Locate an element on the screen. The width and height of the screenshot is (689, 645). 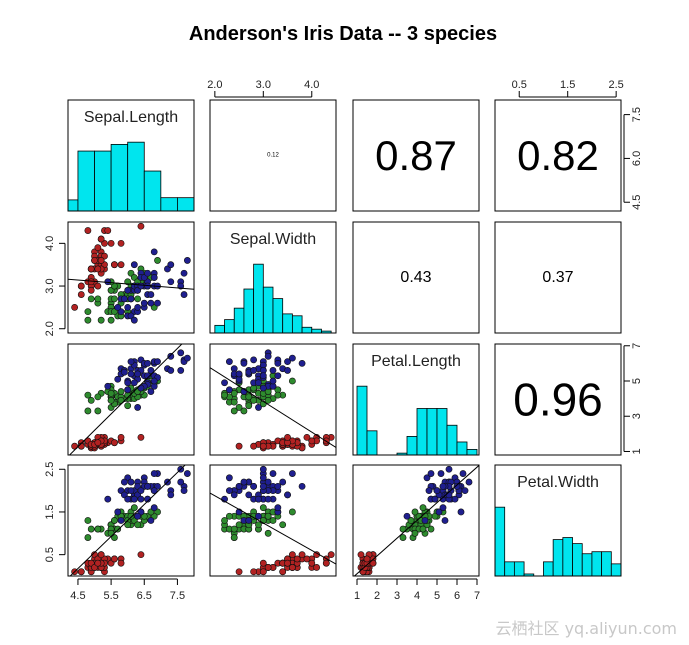
axis-tick-label: 7.5 is located at coordinates (177, 596).